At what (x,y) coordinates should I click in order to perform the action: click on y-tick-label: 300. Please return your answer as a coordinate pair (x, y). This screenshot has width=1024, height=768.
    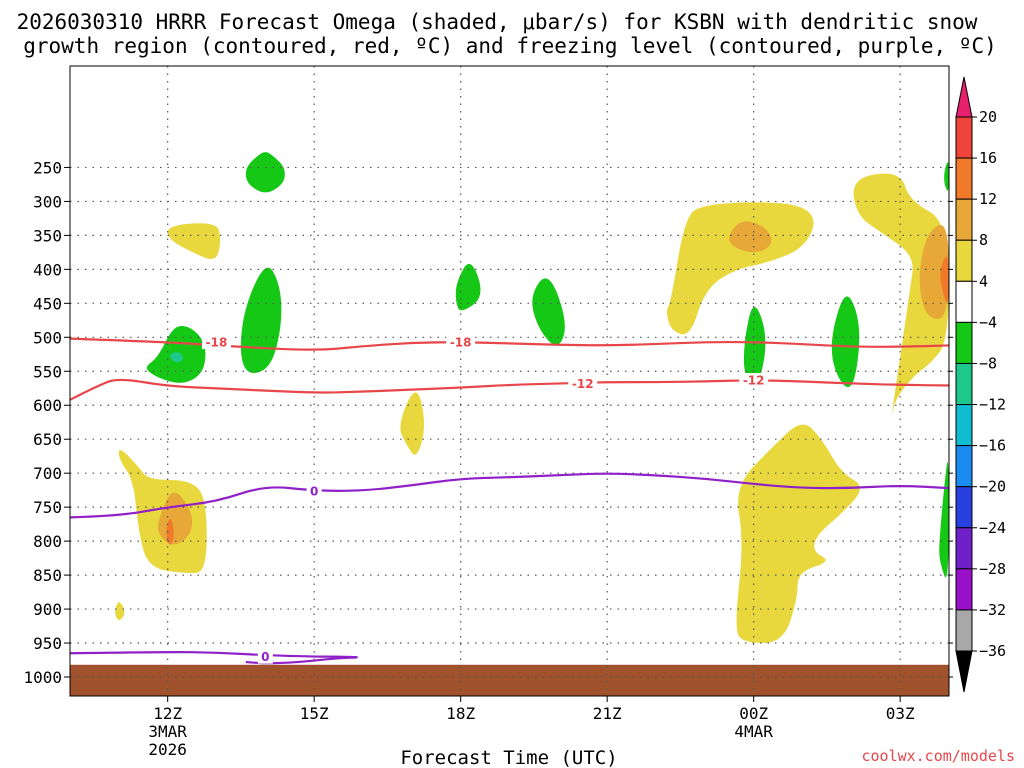
    Looking at the image, I should click on (47, 201).